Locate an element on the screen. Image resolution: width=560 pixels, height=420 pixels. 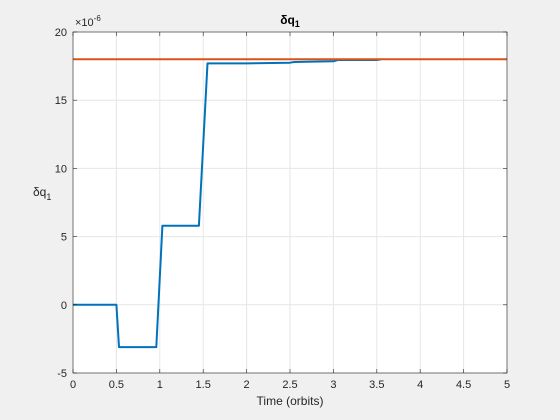
x-tick-label: 2.5 is located at coordinates (289, 385).